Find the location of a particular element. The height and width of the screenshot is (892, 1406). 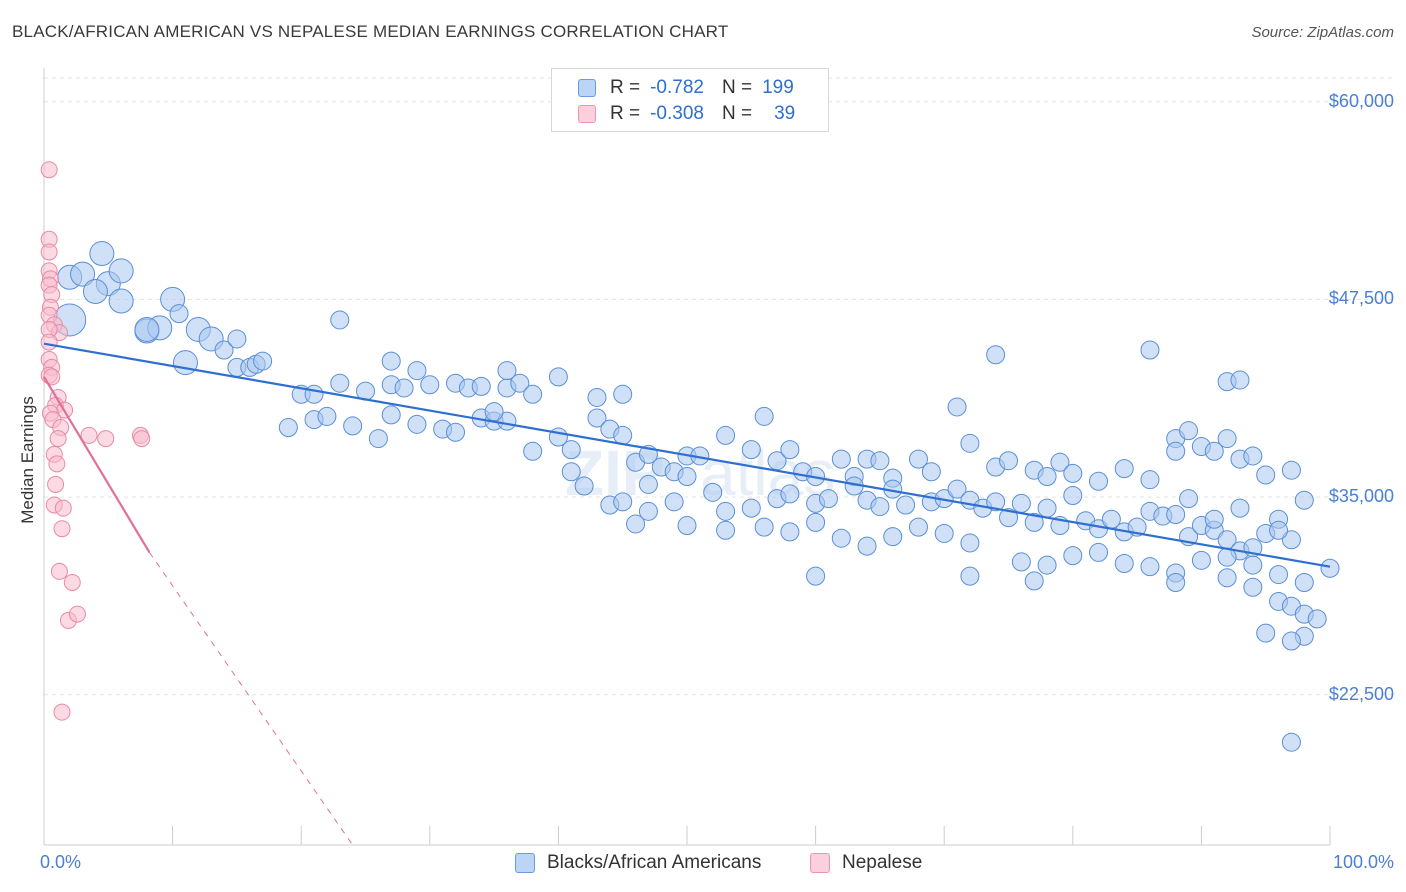

legend-r-value: -0.782 is located at coordinates (677, 87).